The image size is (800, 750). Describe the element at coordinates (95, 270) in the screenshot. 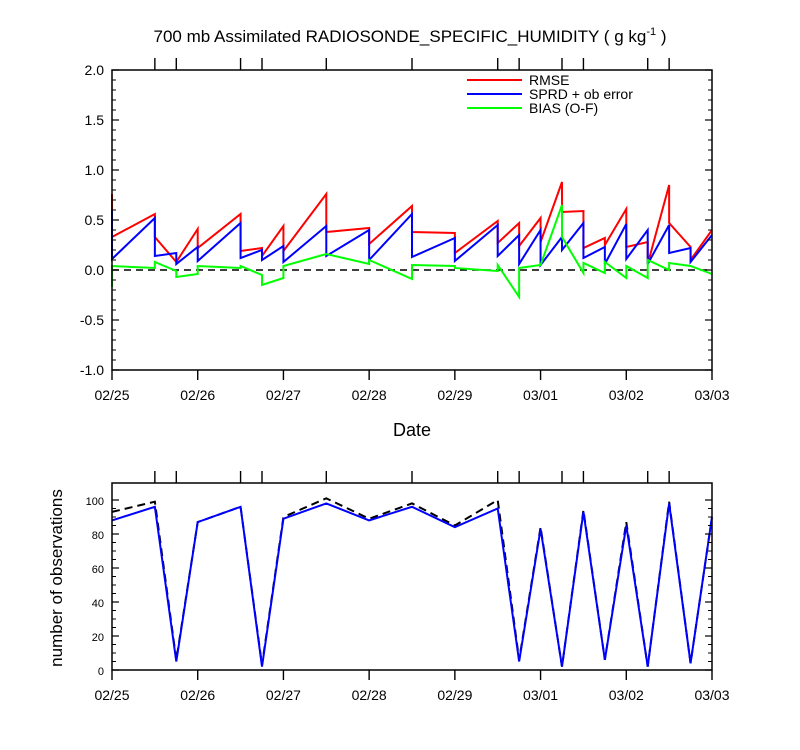

I see `top-y-tick-label: 0.0` at that location.